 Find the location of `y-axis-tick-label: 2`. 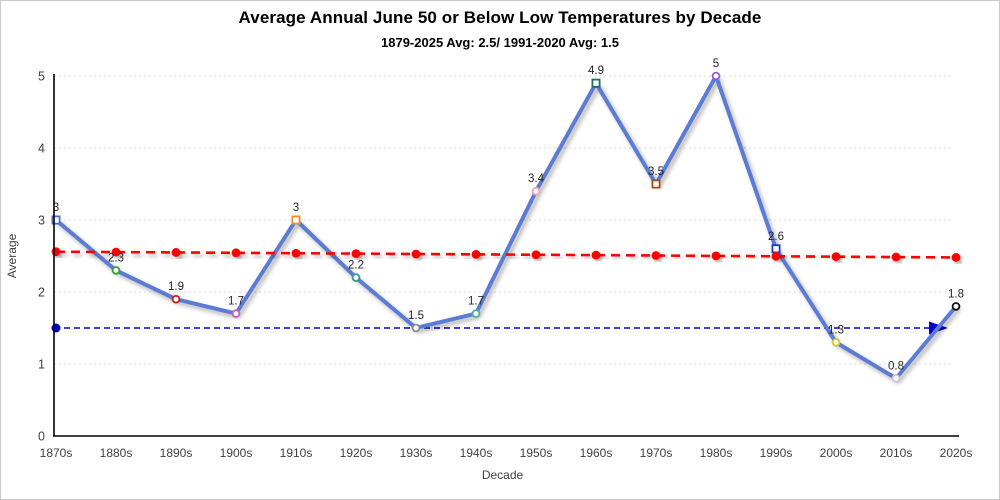

y-axis-tick-label: 2 is located at coordinates (41, 293).